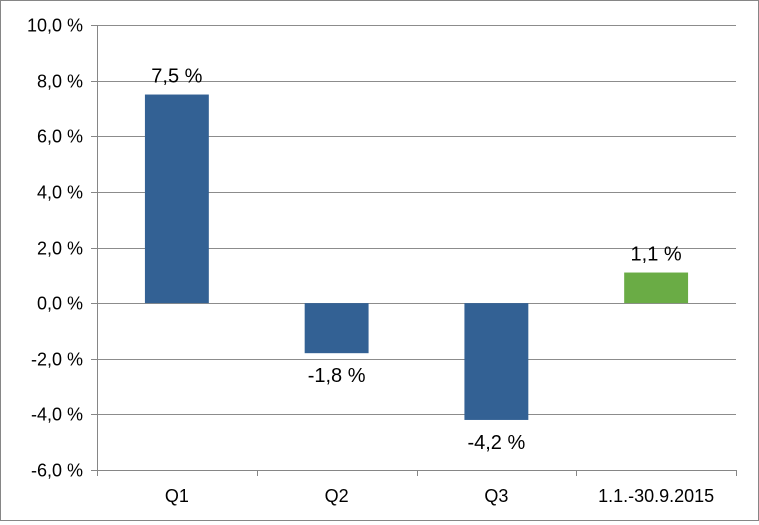 This screenshot has height=525, width=759. I want to click on x-category-label: Q3, so click(496, 496).